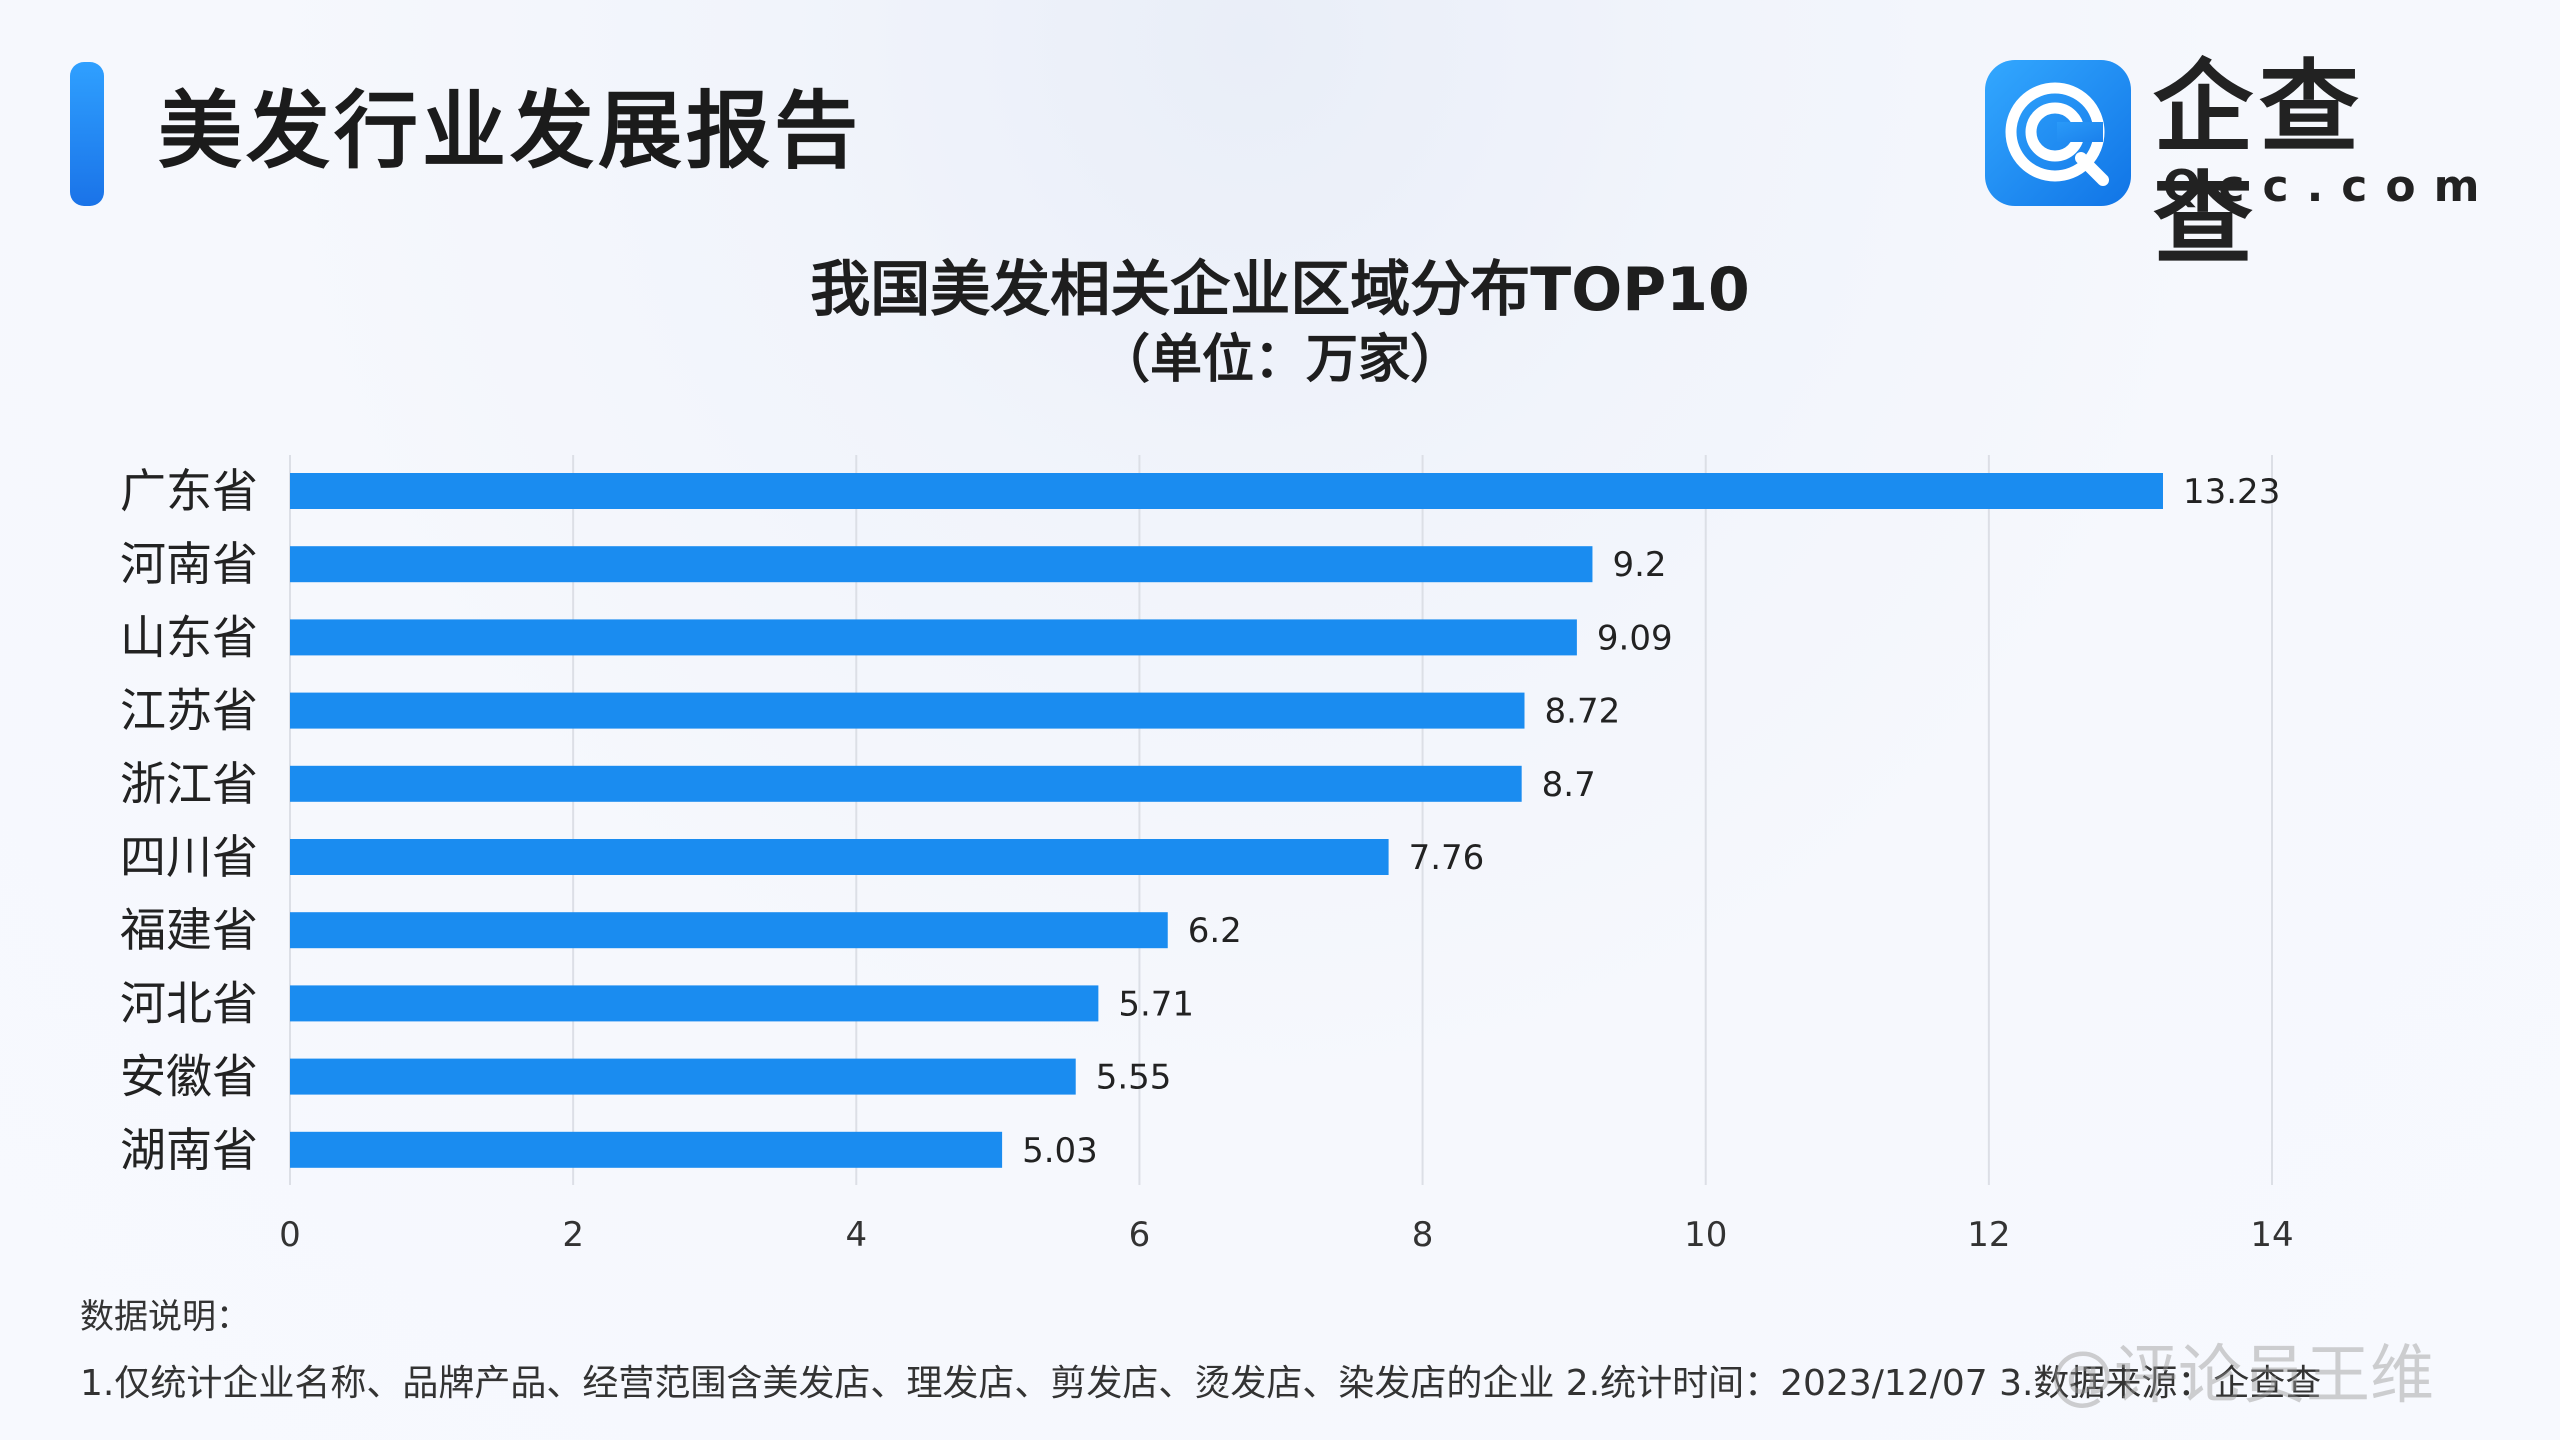  I want to click on logo-domain: Qcc.com, so click(2330, 186).